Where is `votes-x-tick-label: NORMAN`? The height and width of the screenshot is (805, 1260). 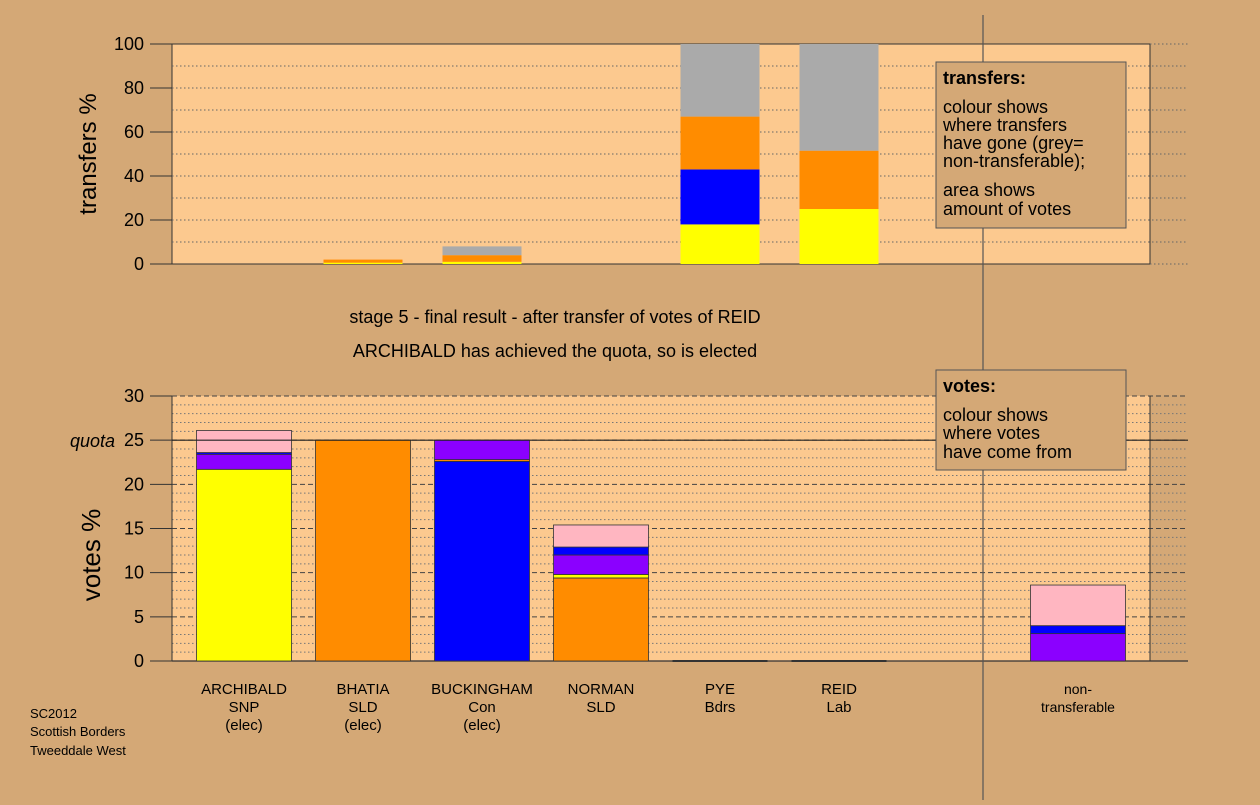
votes-x-tick-label: NORMAN is located at coordinates (601, 689).